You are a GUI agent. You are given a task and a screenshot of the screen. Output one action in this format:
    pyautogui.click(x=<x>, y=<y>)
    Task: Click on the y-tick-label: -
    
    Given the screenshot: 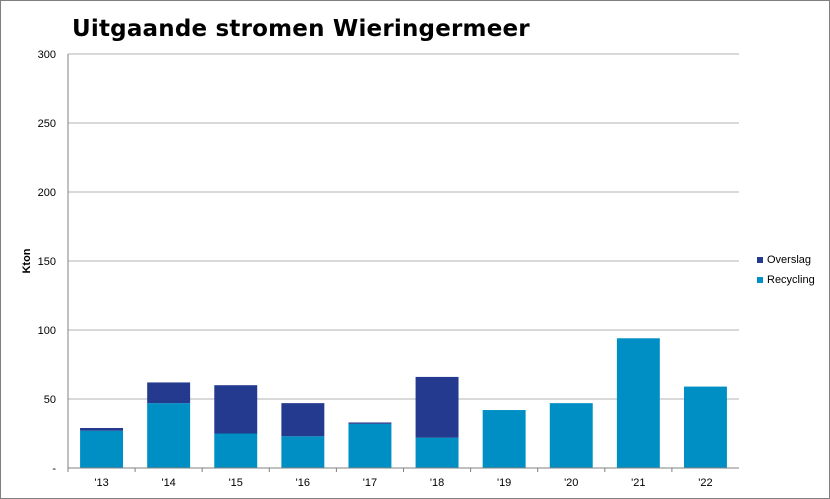 What is the action you would take?
    pyautogui.click(x=54, y=469)
    